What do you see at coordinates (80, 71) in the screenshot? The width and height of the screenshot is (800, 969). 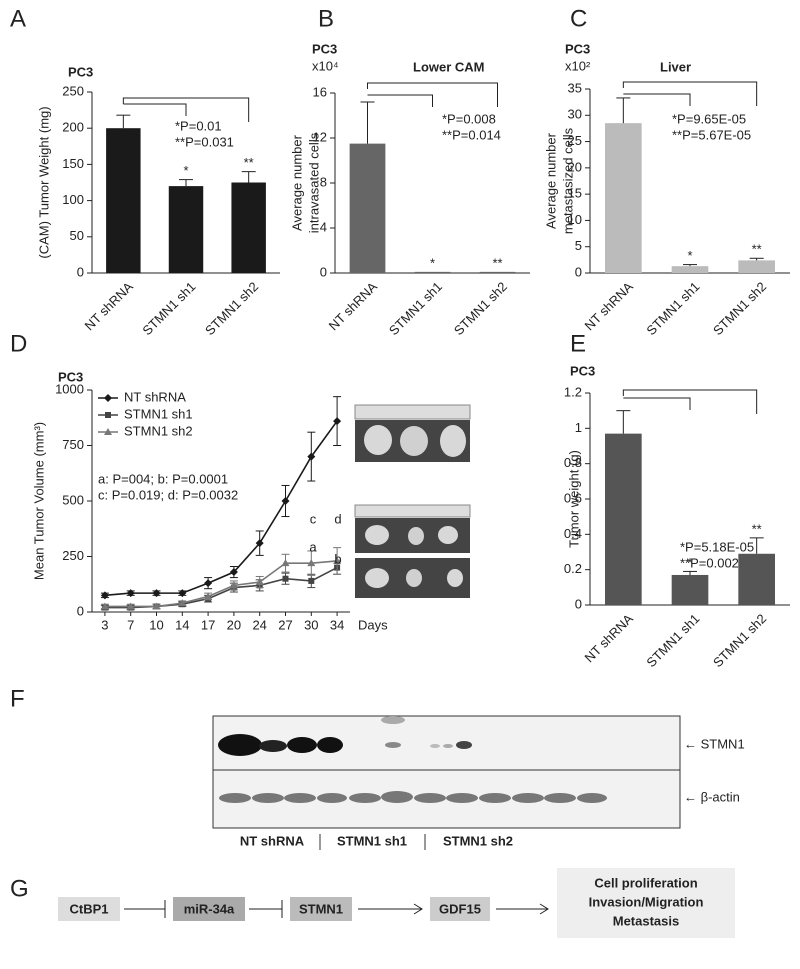 I see `chart-title: PC3` at bounding box center [80, 71].